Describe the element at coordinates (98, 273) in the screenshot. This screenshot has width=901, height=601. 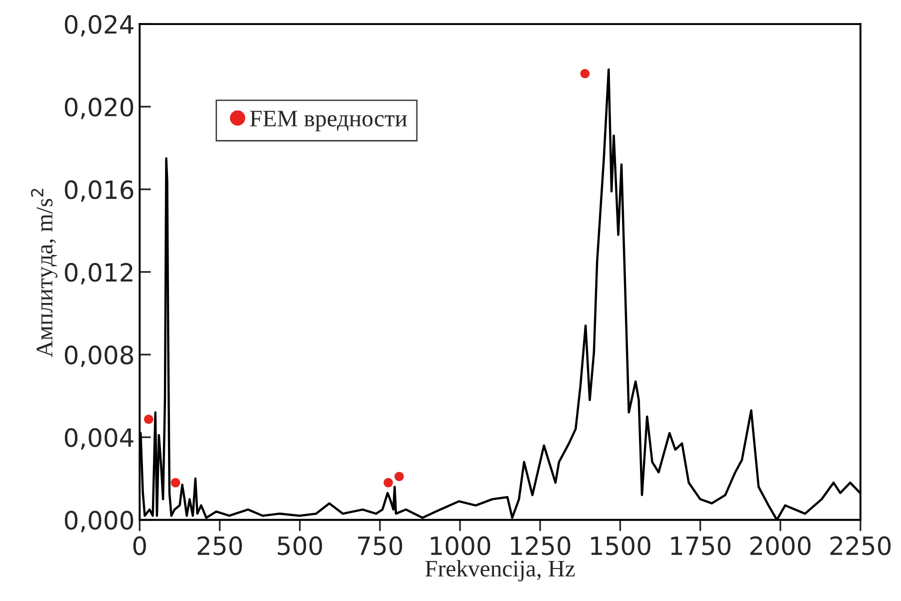
I see `y-tick-label: 0,012` at that location.